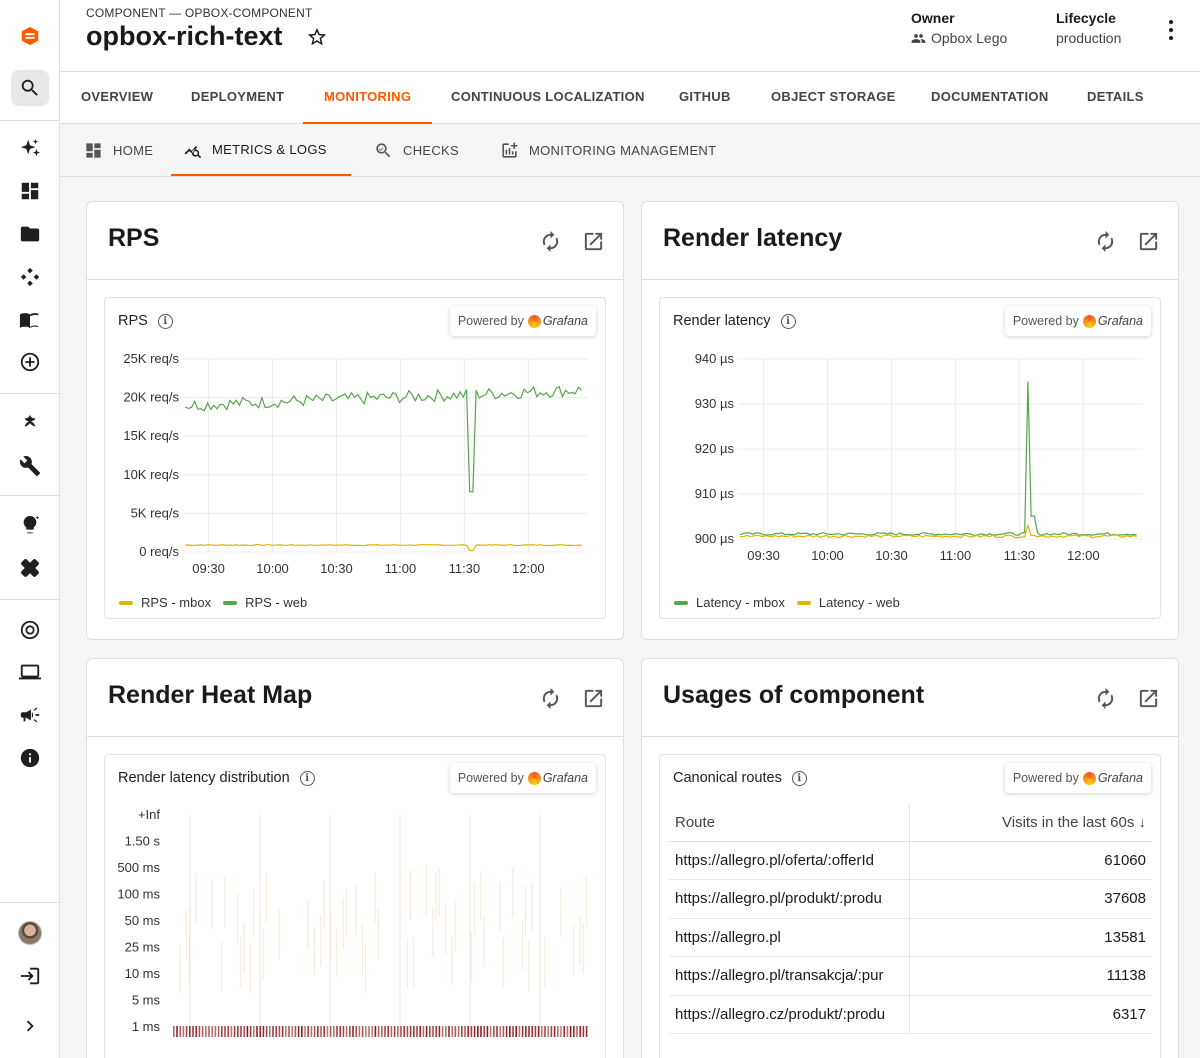 Image resolution: width=1200 pixels, height=1058 pixels. Describe the element at coordinates (1020, 555) in the screenshot. I see `x-tick-label: 11:30` at that location.